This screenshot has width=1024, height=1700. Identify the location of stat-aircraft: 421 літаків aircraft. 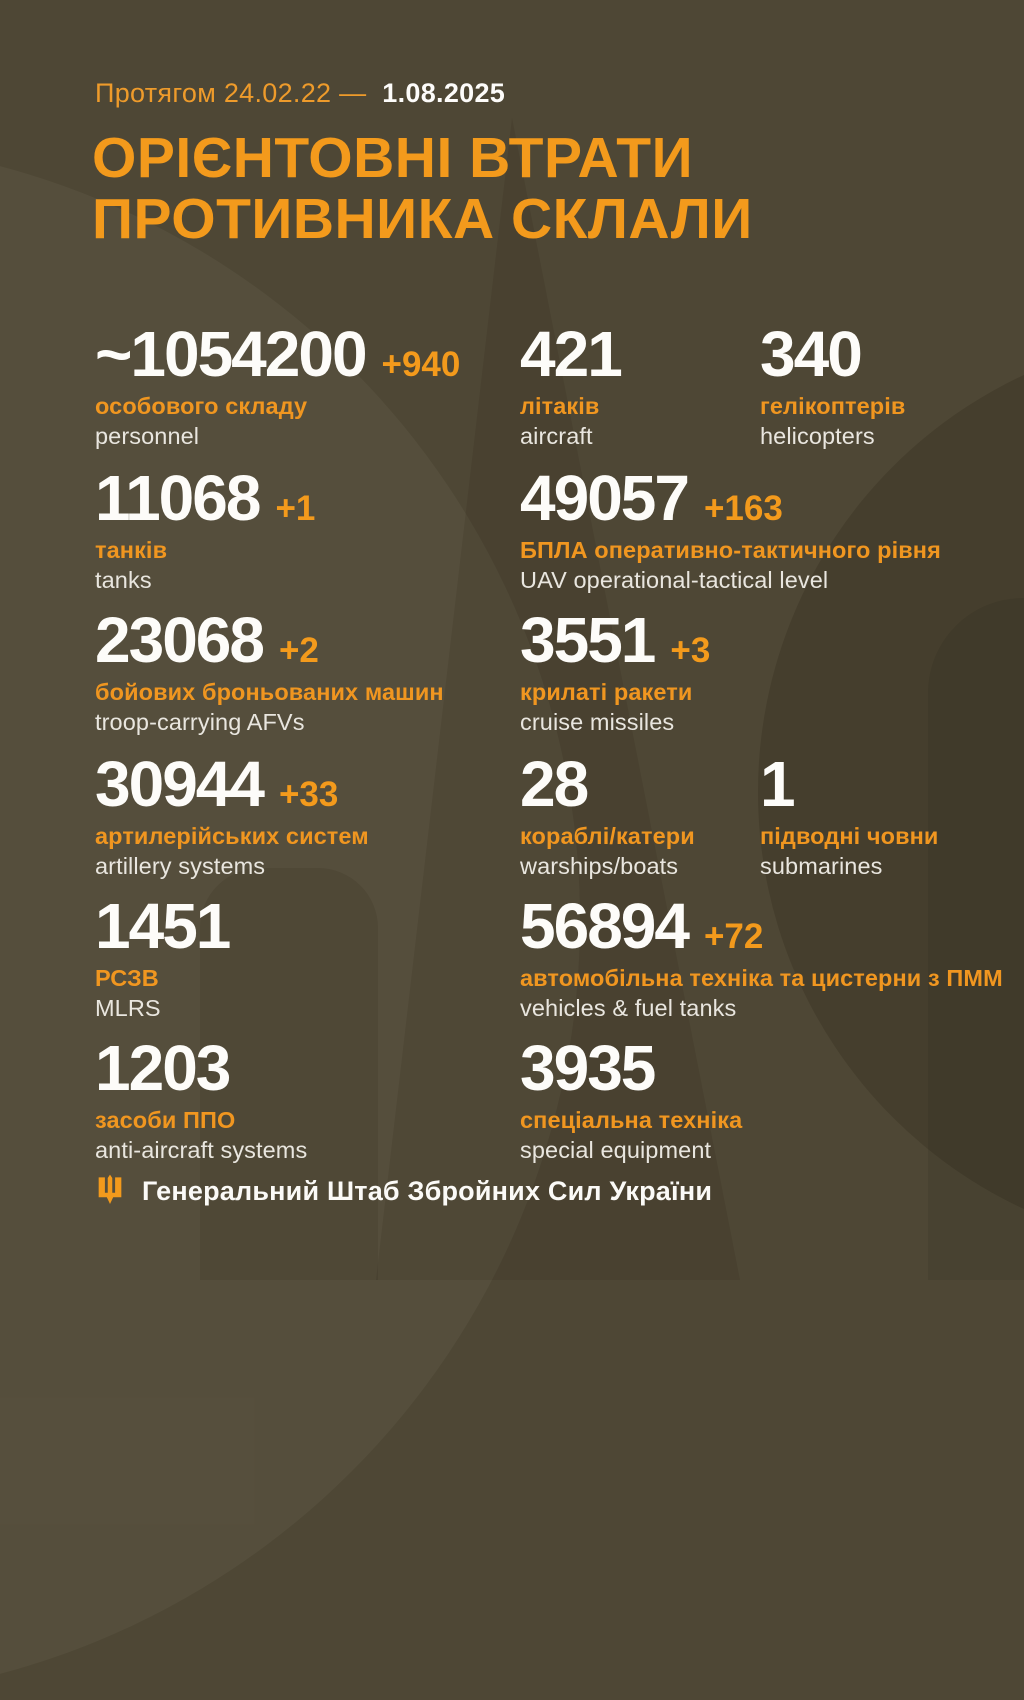
(571, 384).